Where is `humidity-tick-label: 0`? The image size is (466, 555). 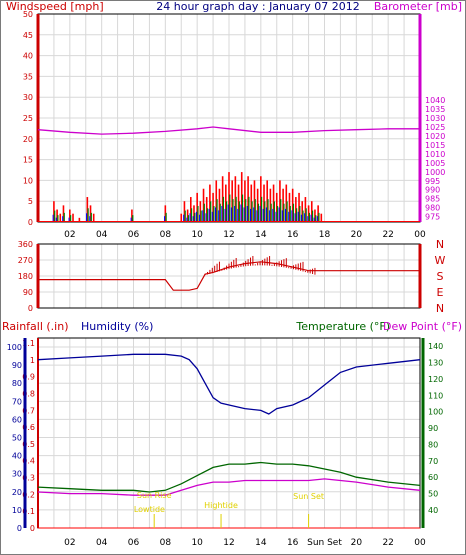
humidity-tick-label: 0 is located at coordinates (19, 528).